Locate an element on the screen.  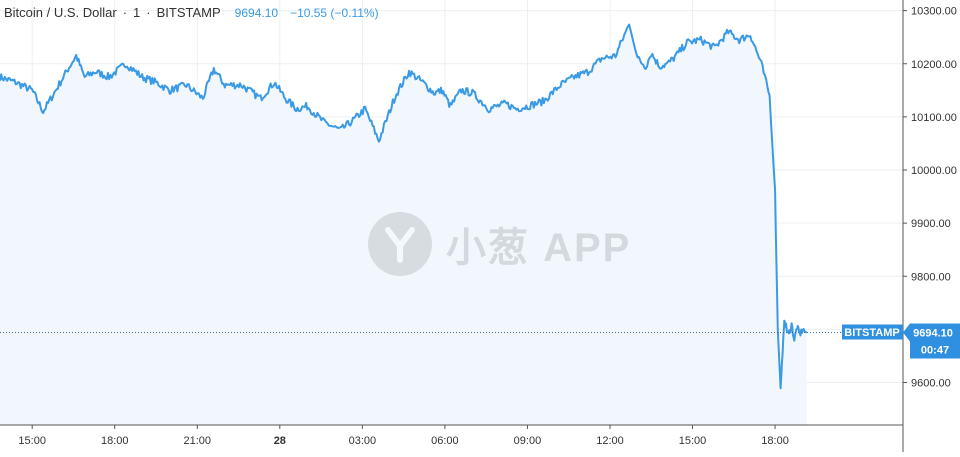
price-value-tag-label: 9694.10 is located at coordinates (933, 334).